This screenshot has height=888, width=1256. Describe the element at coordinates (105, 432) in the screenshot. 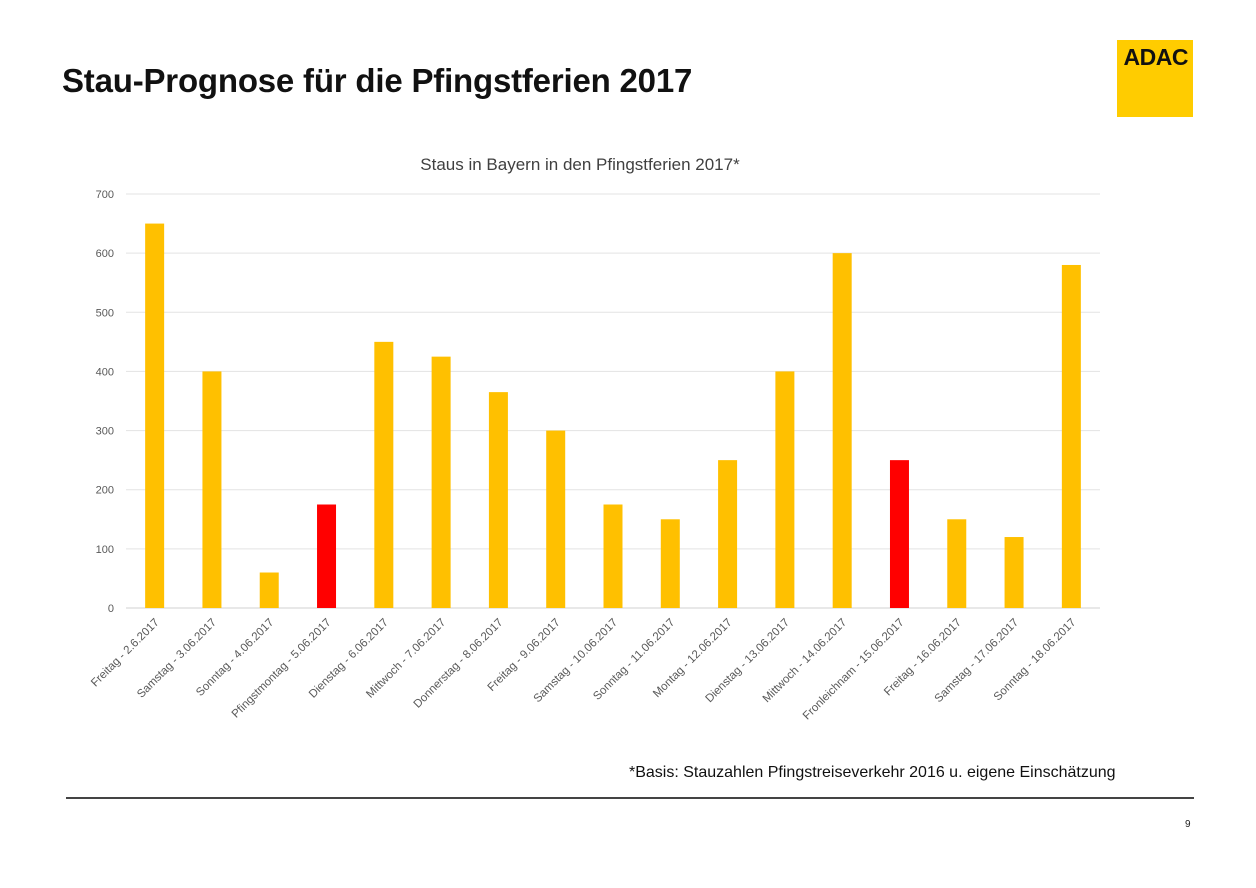

I see `y-tick-label: 300` at that location.